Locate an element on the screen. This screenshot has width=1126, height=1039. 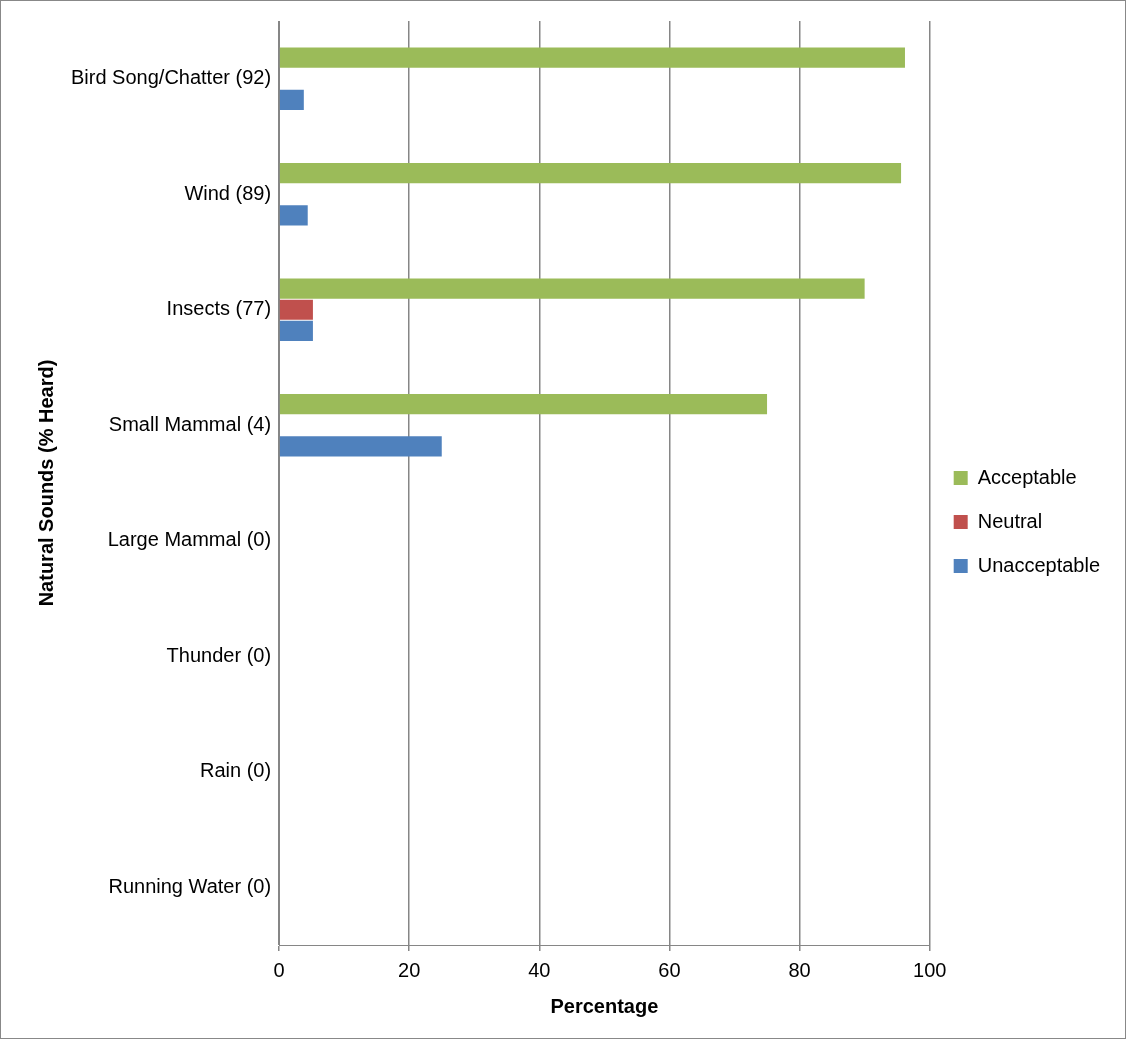
x-tick-label: 80 is located at coordinates (799, 969).